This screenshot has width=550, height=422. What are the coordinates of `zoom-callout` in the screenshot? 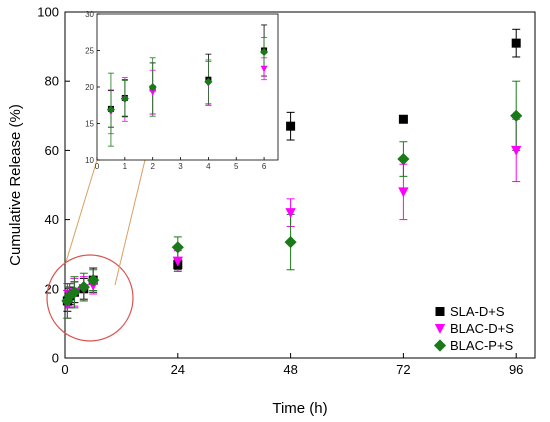 It's located at (96, 250).